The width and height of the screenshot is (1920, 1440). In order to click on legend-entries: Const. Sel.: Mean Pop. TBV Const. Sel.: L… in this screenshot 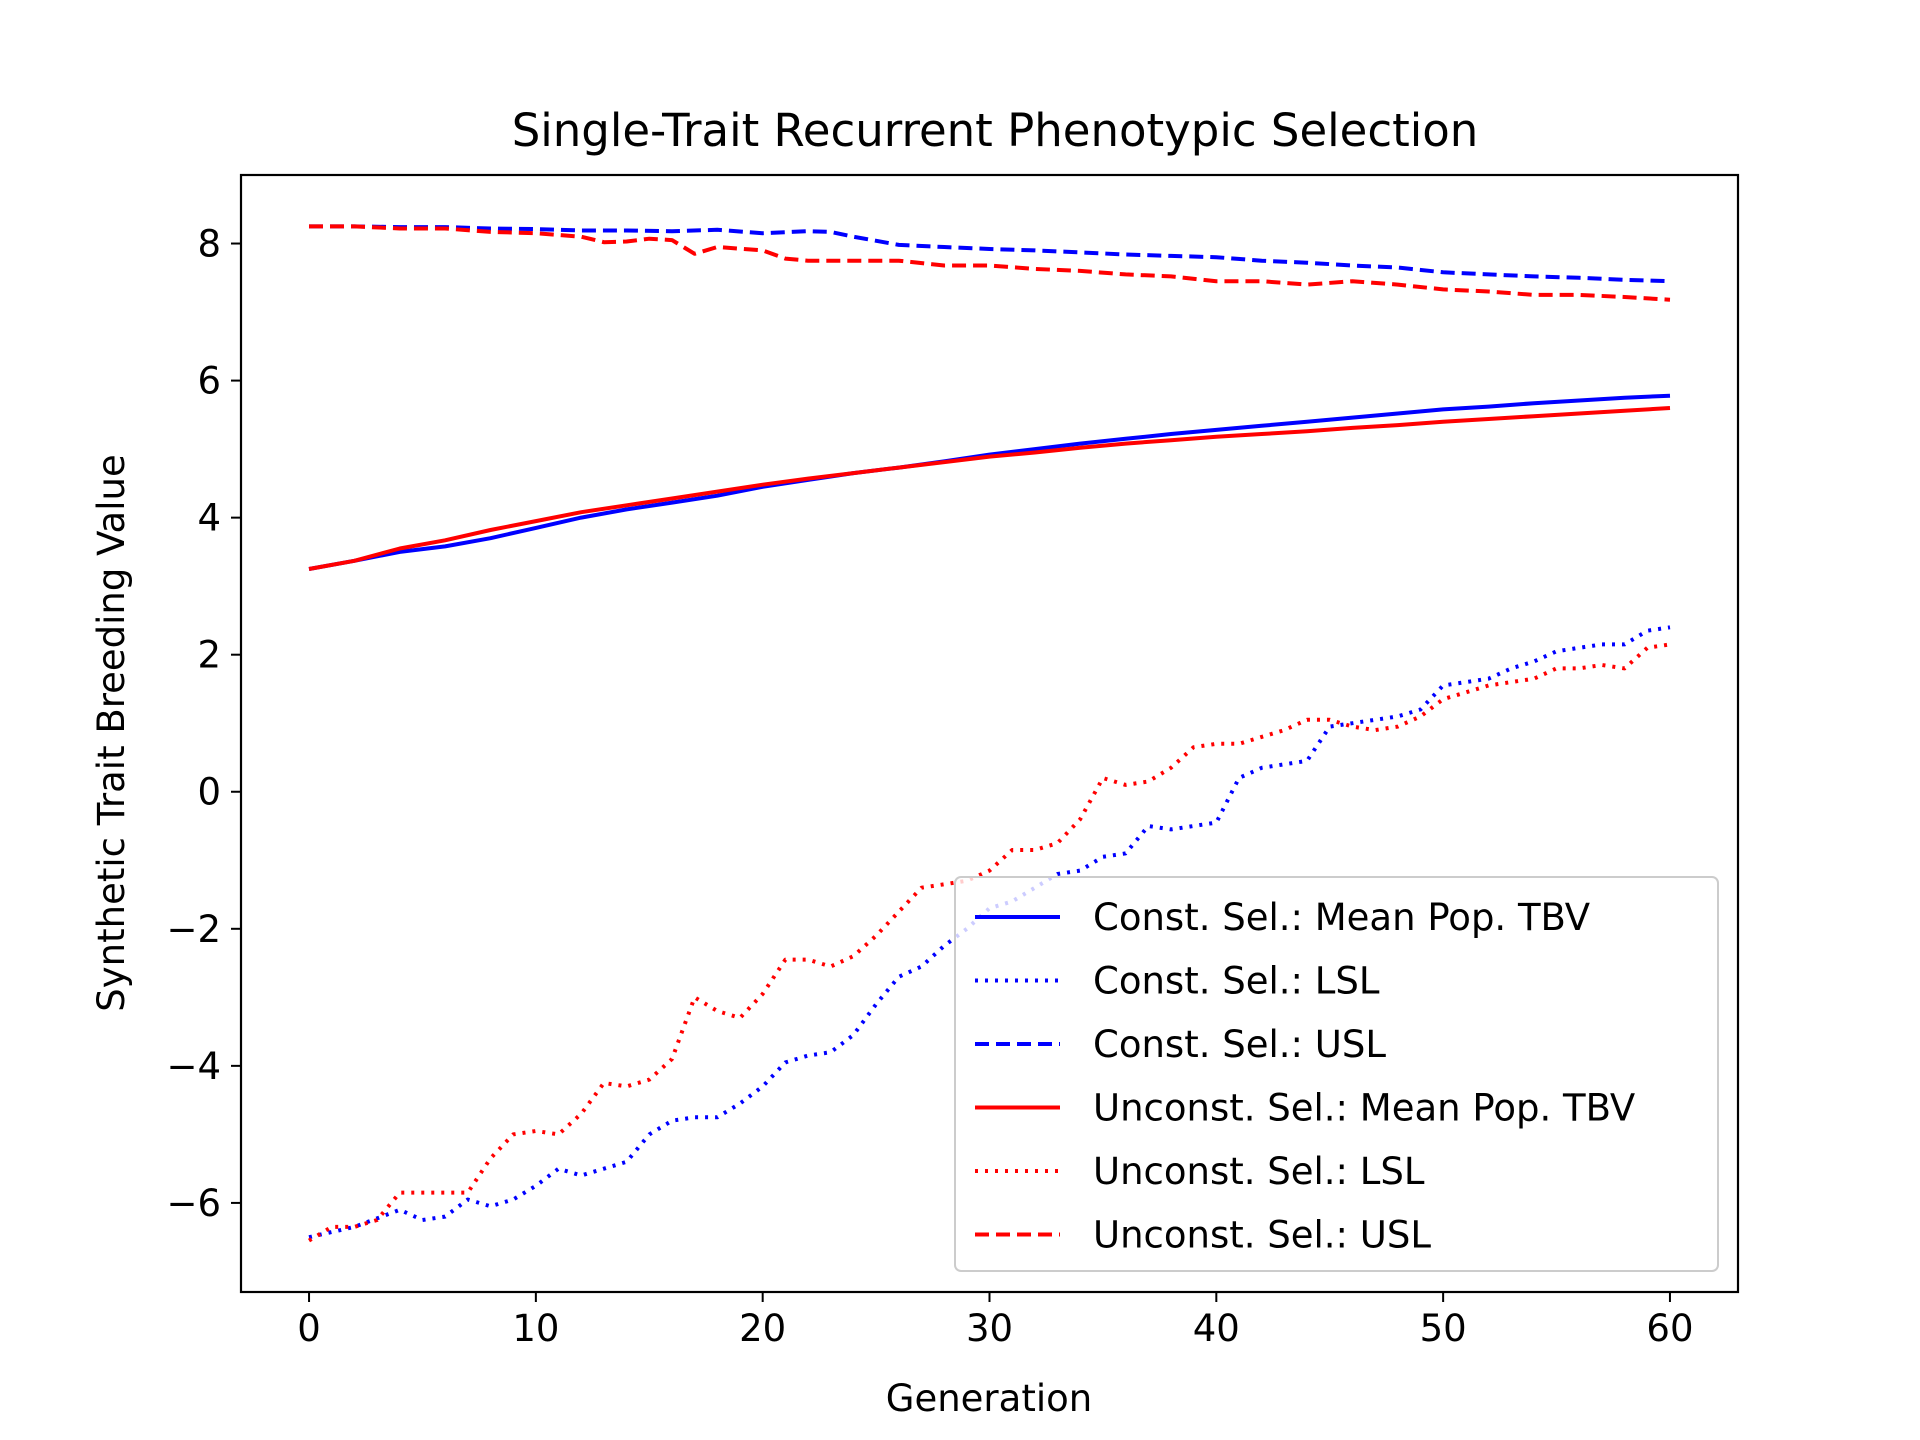, I will do `click(1305, 1076)`.